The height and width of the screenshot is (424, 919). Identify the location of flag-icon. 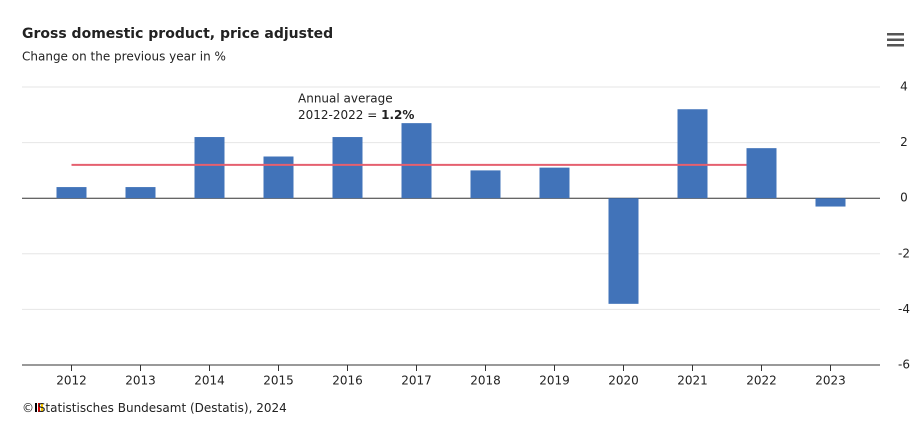
(39, 407).